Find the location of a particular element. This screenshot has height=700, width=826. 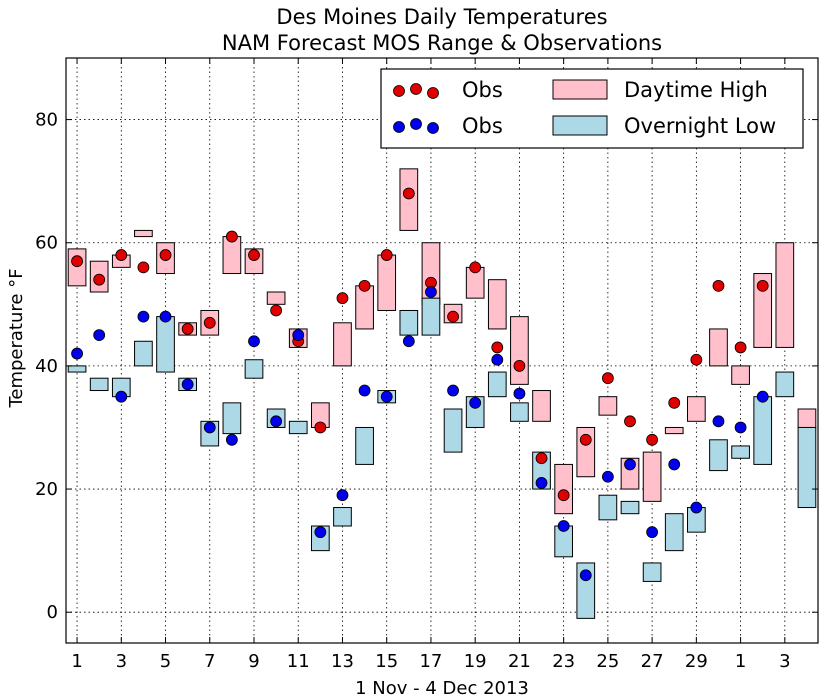

x-tick-label: 7 is located at coordinates (209, 661).